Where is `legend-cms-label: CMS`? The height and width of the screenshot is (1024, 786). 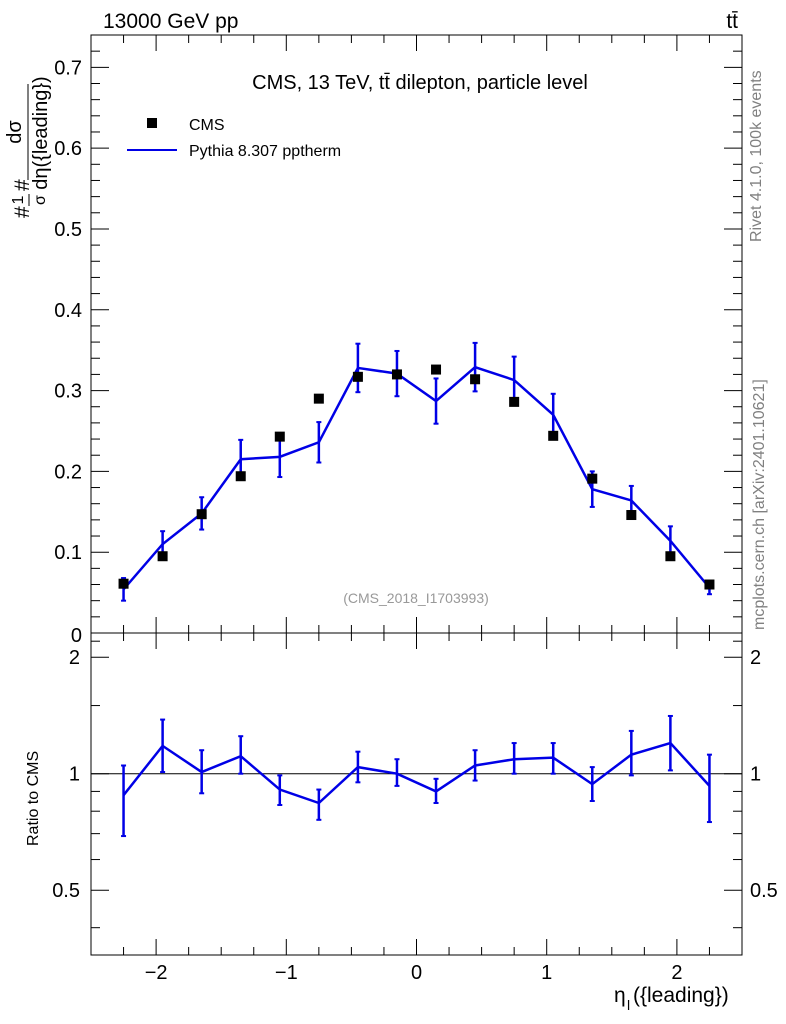 legend-cms-label: CMS is located at coordinates (207, 125).